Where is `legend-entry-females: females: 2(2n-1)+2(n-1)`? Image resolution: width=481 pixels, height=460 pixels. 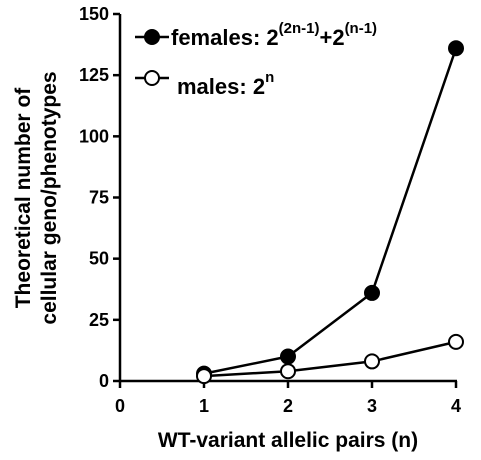
legend-entry-females: females: 2(2n-1)+2(n-1) is located at coordinates (256, 35).